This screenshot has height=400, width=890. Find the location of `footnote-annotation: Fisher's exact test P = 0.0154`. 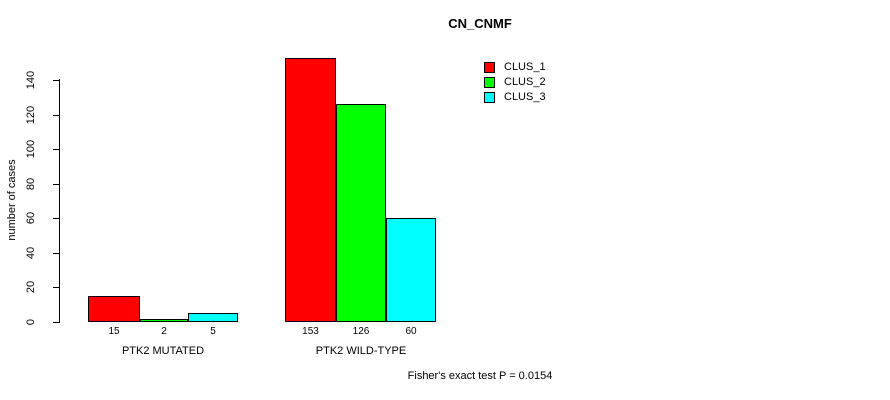

footnote-annotation: Fisher's exact test P = 0.0154 is located at coordinates (480, 376).